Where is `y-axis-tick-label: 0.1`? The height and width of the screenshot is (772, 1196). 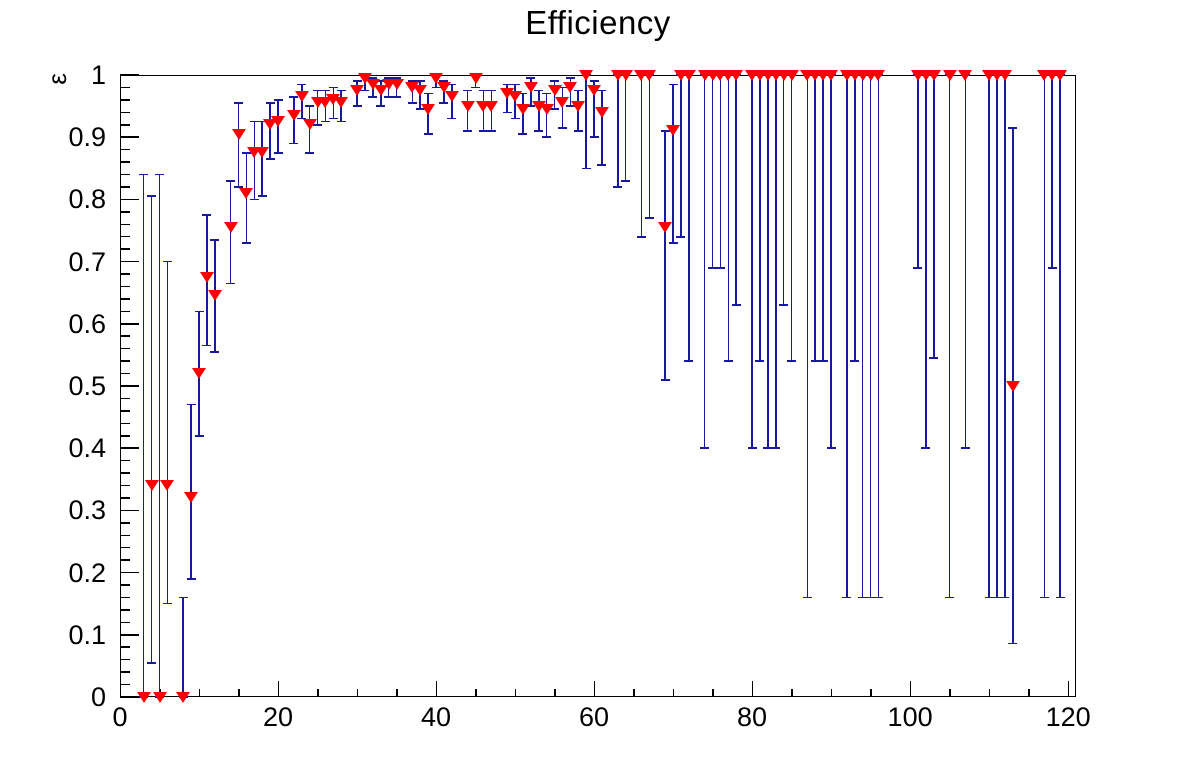 y-axis-tick-label: 0.1 is located at coordinates (87, 634).